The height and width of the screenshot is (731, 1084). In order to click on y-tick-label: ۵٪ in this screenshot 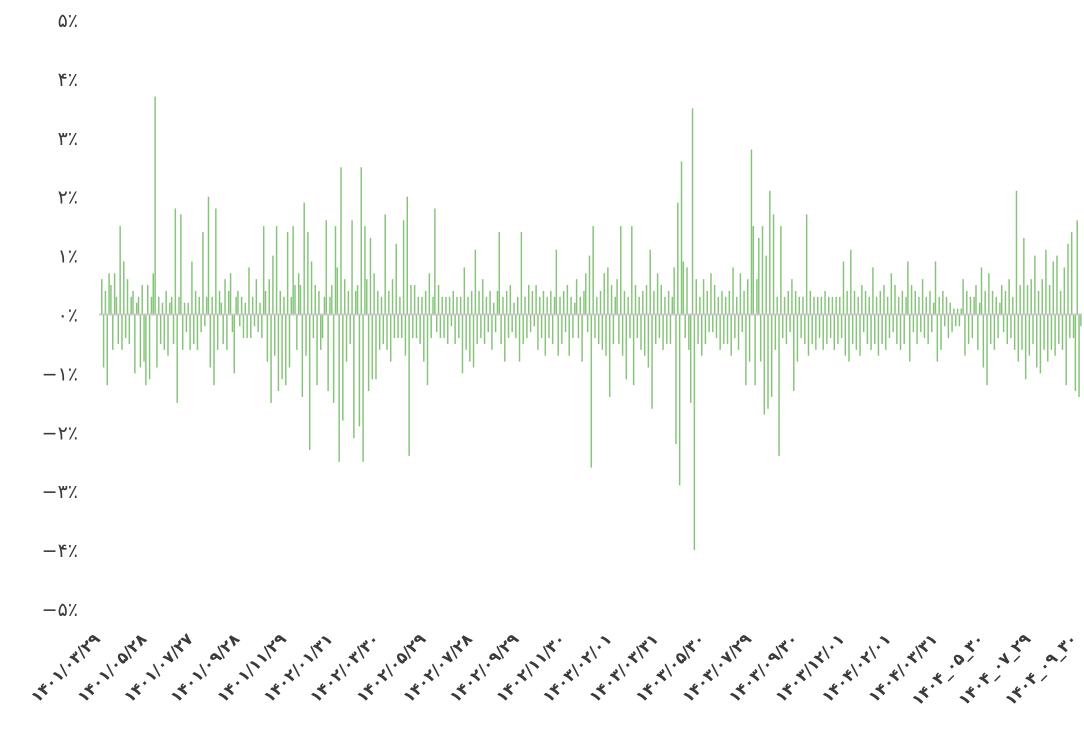, I will do `click(68, 21)`.